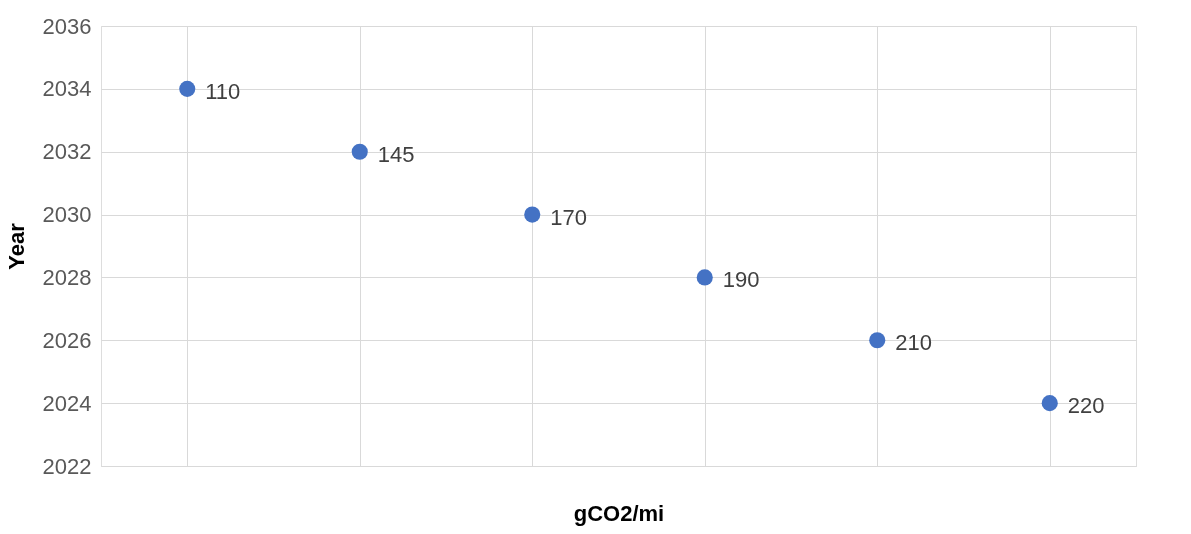 The width and height of the screenshot is (1191, 534). What do you see at coordinates (67, 340) in the screenshot?
I see `y-tick-label: 2026` at bounding box center [67, 340].